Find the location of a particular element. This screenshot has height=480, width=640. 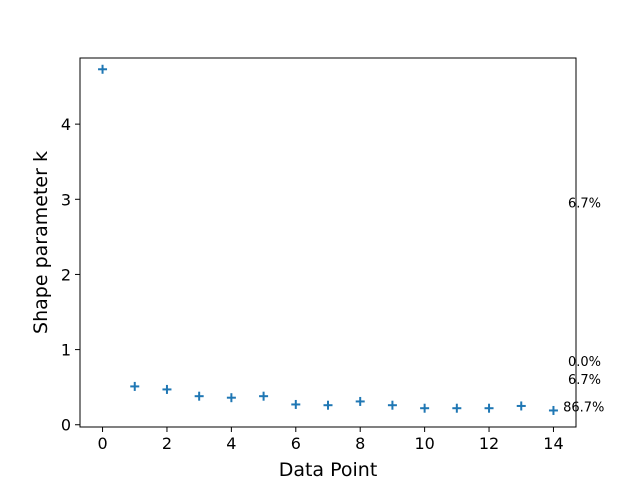

y-tick-label: 2 is located at coordinates (66, 274).